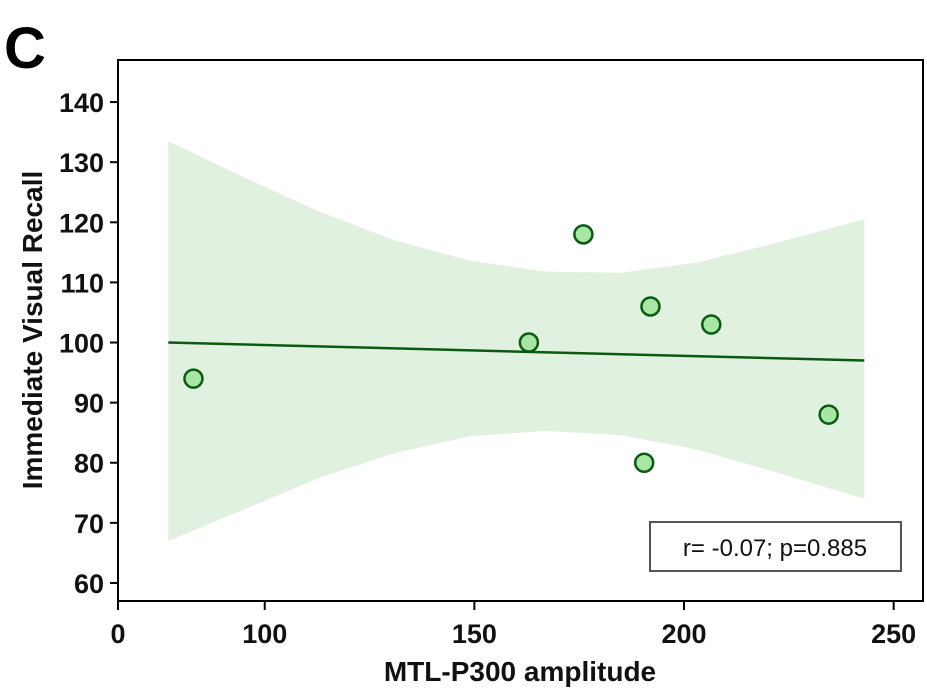  Describe the element at coordinates (117, 634) in the screenshot. I see `x-tick-label: 0` at that location.